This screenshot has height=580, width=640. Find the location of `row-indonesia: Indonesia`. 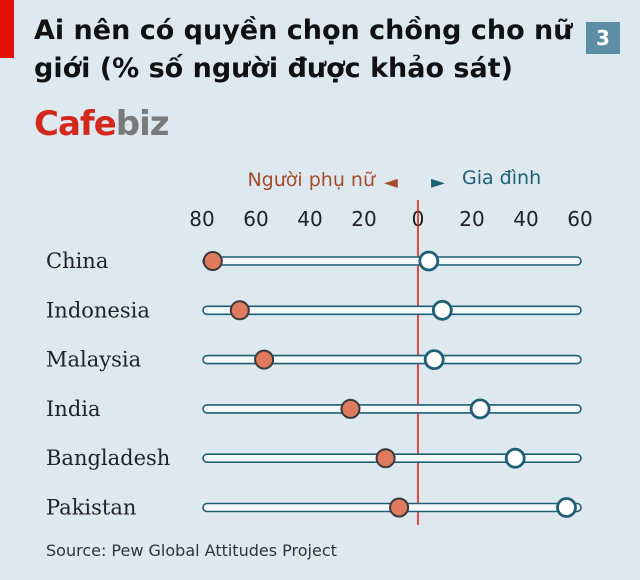

row-indonesia: Indonesia is located at coordinates (314, 310).